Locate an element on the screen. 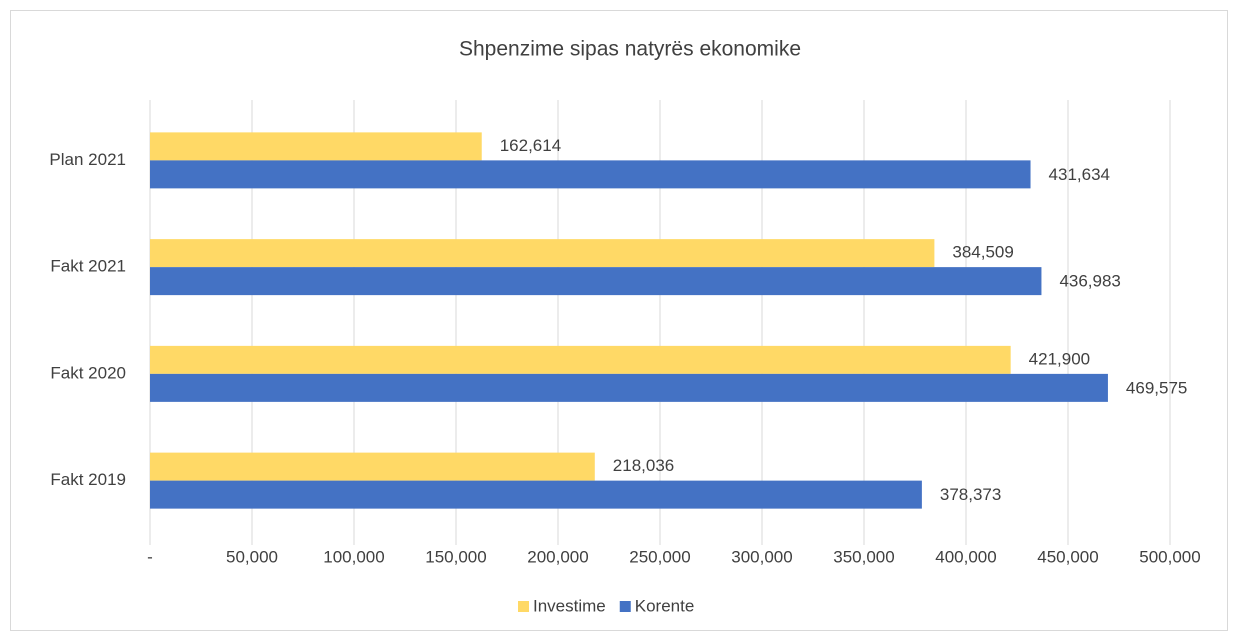 Image resolution: width=1238 pixels, height=641 pixels. y-tick-label: Fakt 2021 is located at coordinates (88, 266).